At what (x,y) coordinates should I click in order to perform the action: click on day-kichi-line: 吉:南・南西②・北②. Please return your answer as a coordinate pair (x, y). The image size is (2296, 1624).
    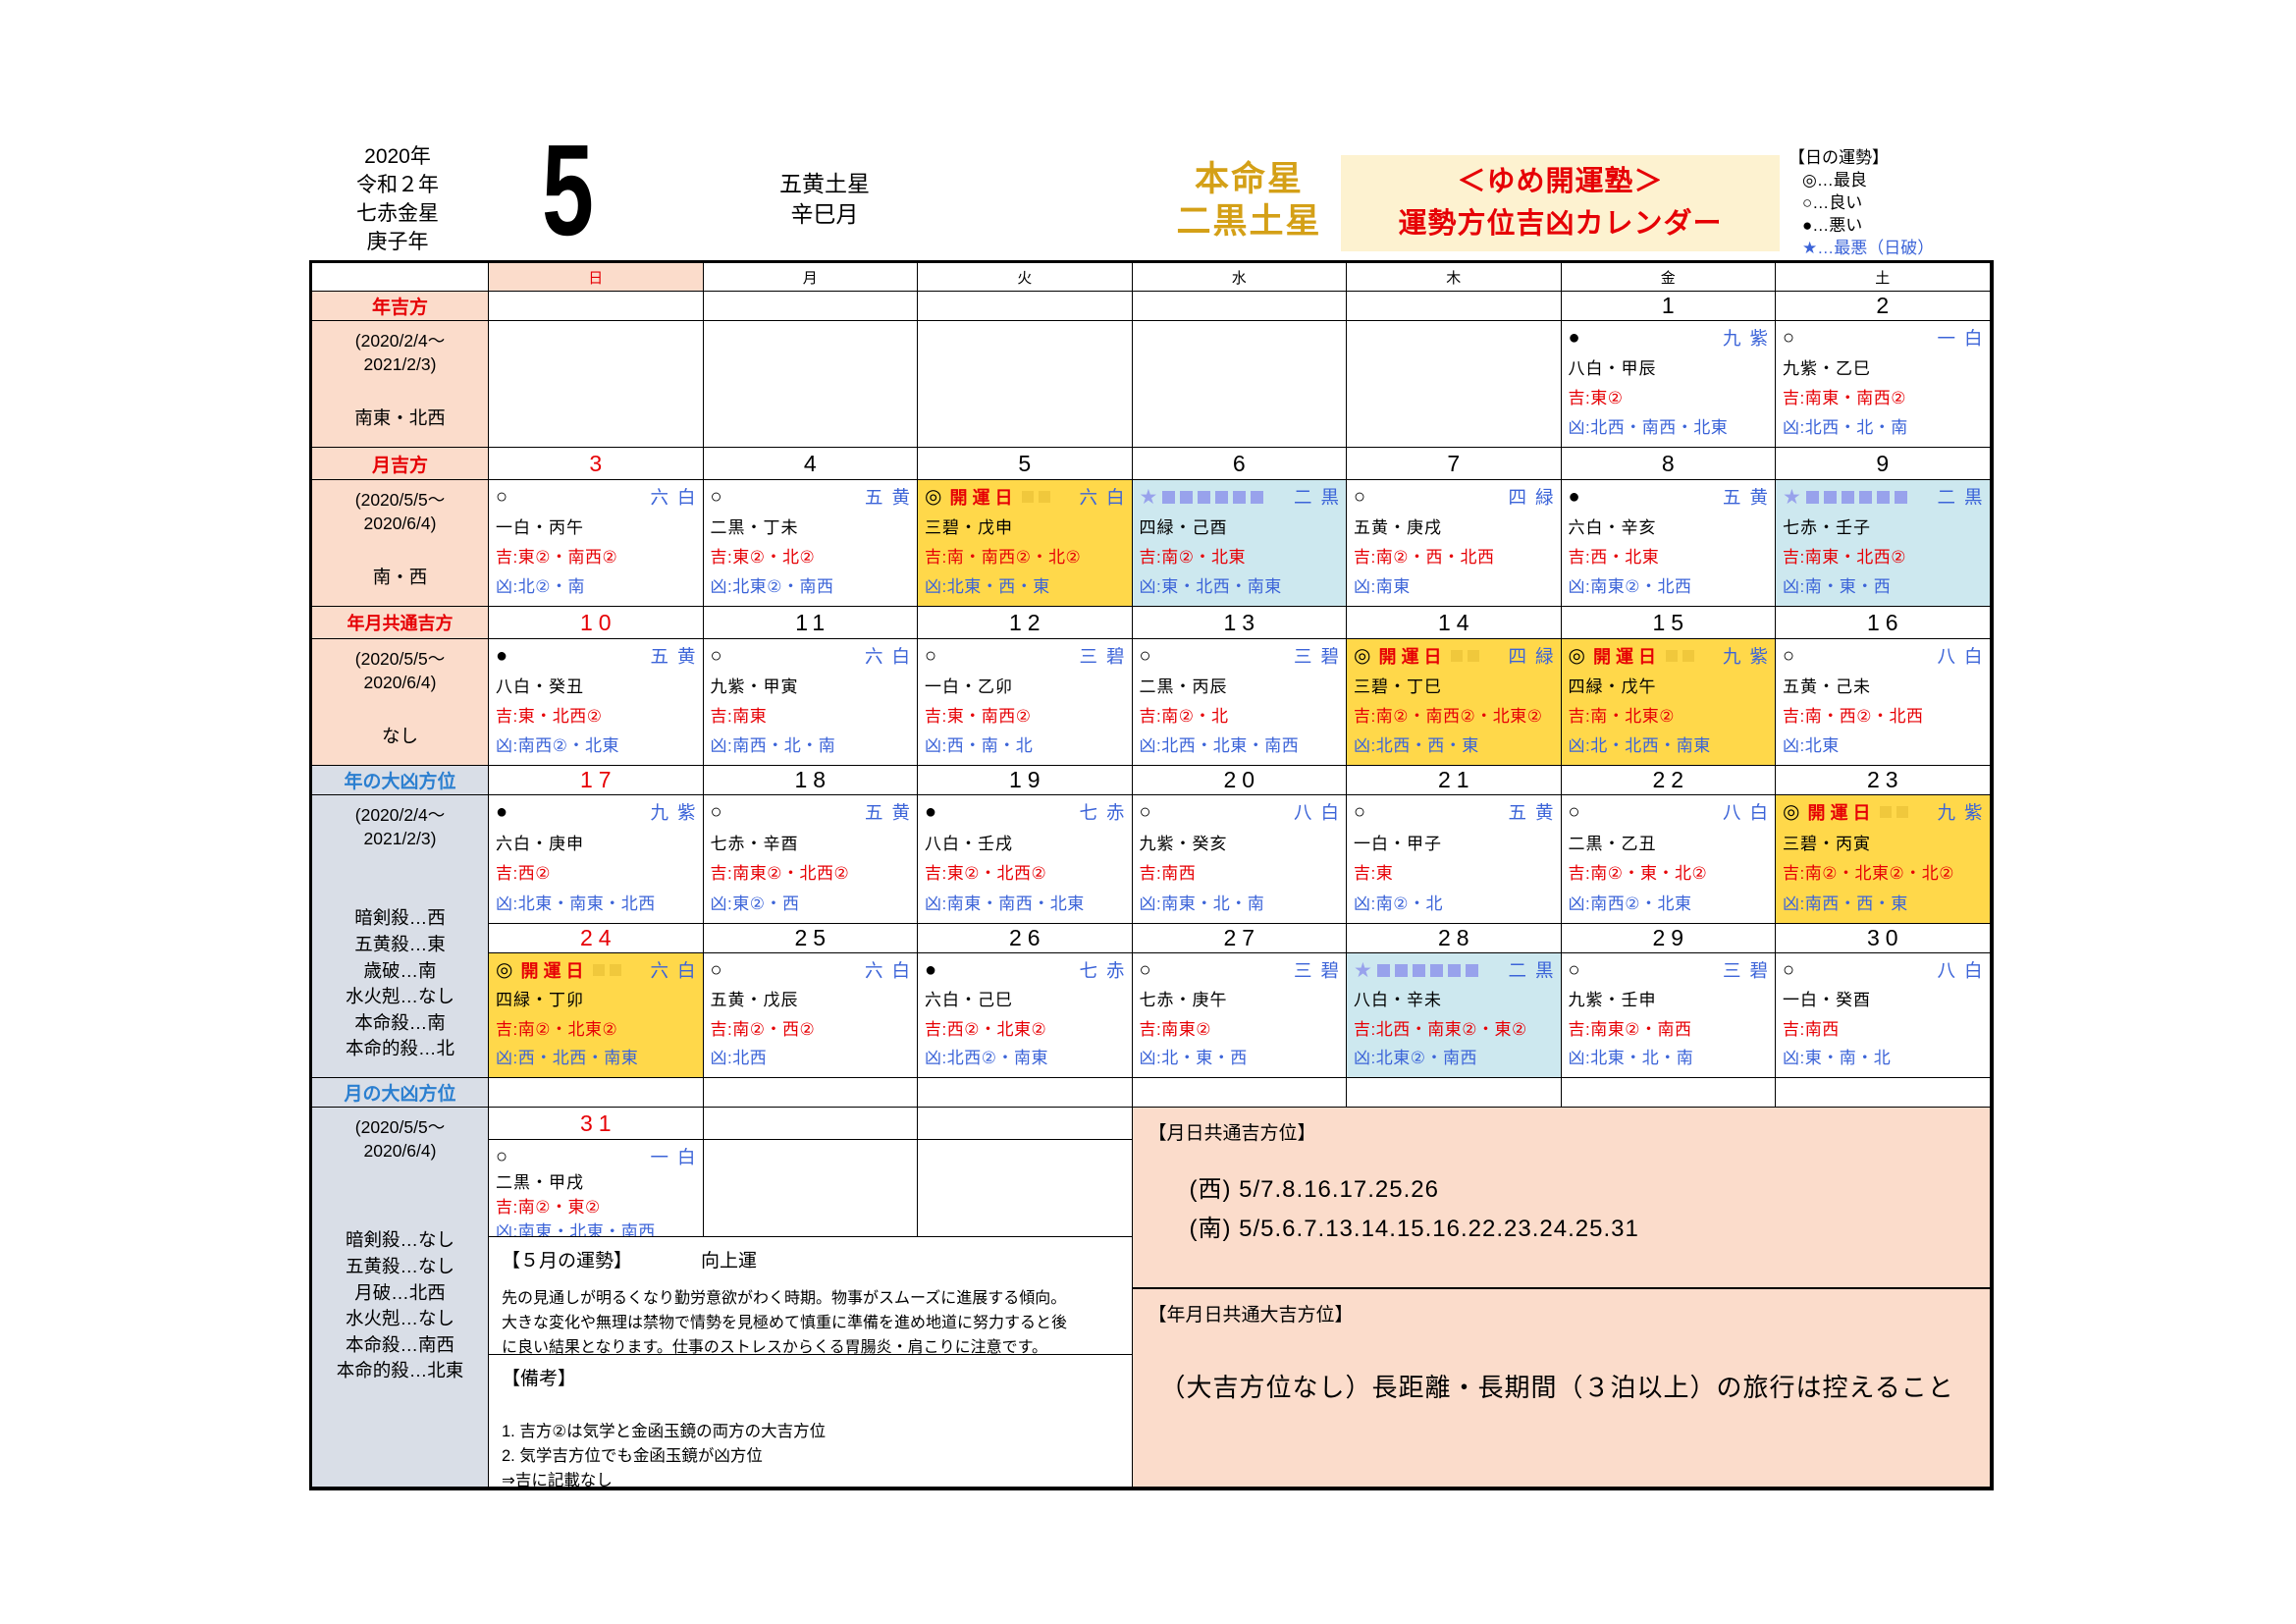
    Looking at the image, I should click on (1004, 557).